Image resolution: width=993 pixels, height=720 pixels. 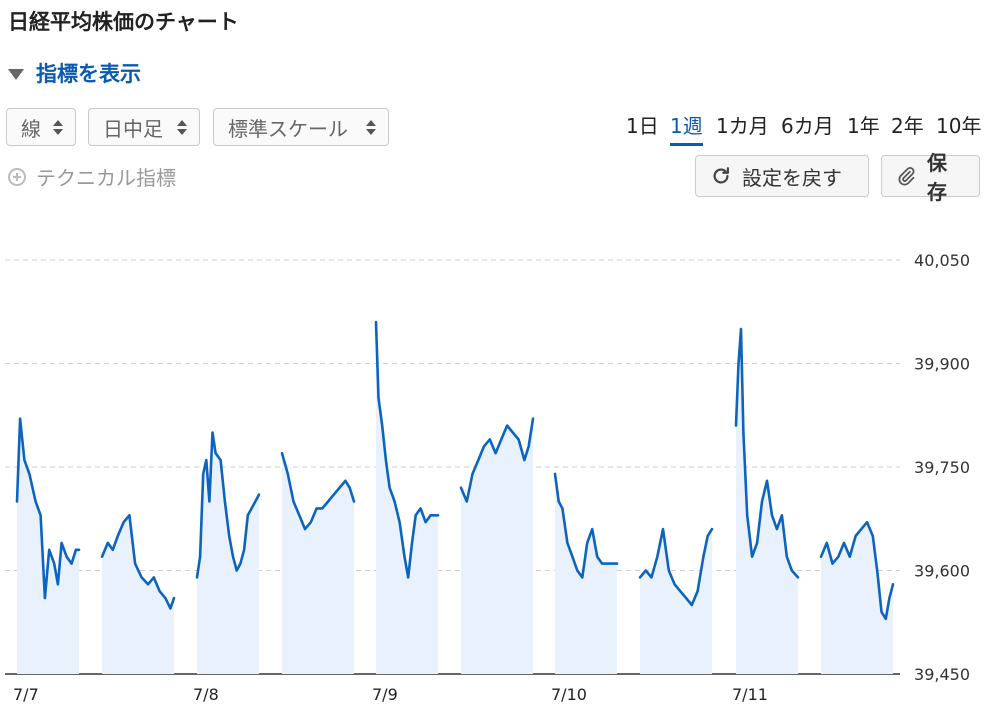 I want to click on technical-indicators-add: テクニカル指標, so click(x=92, y=176).